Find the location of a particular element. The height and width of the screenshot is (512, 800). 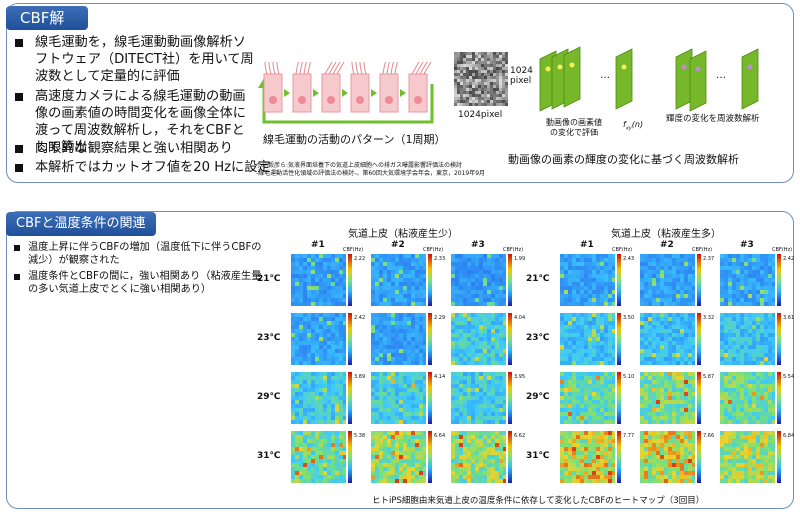

colorbar-max-value: 2.22 is located at coordinates (360, 259).